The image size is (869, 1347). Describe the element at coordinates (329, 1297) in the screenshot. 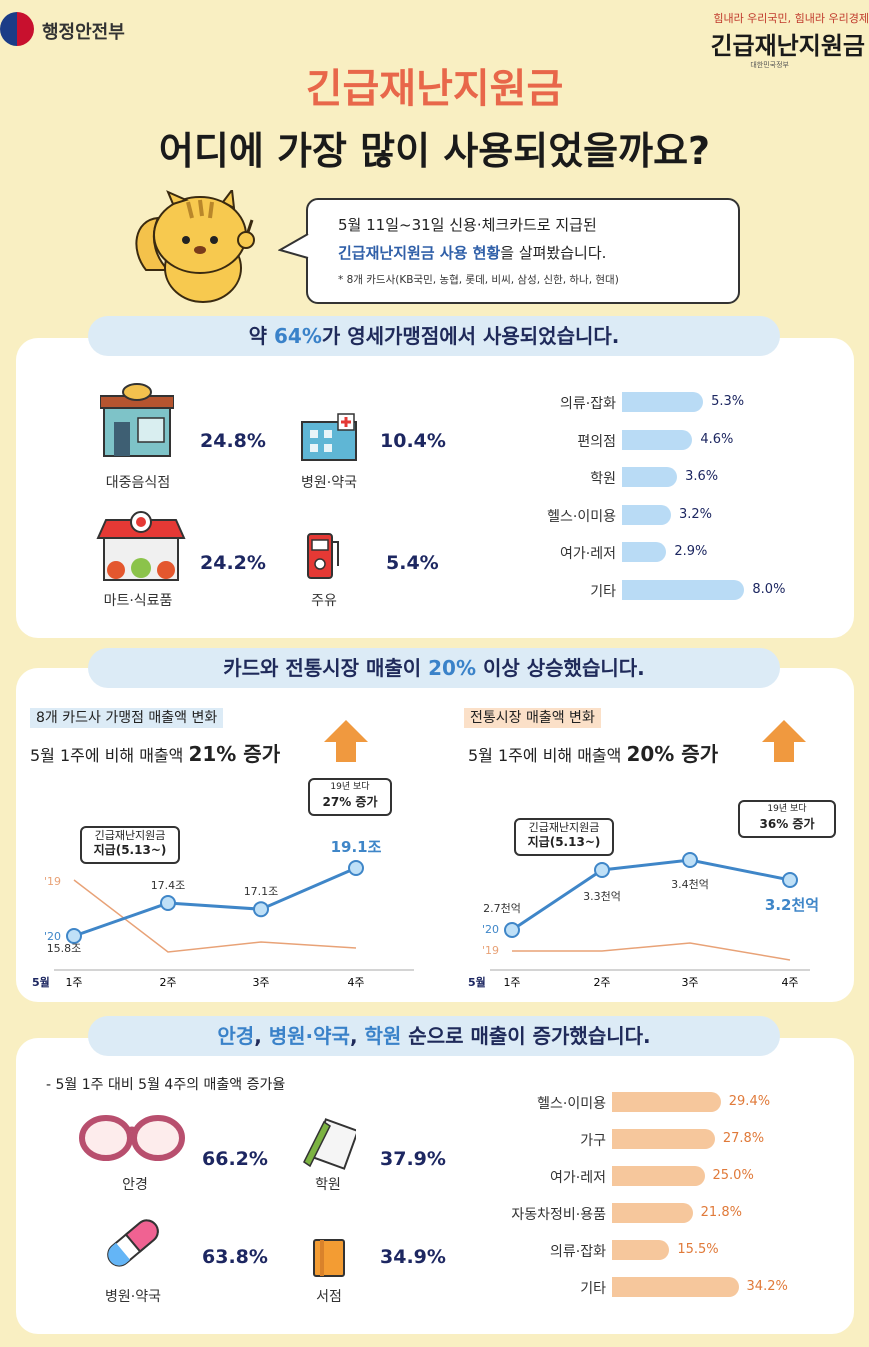

I see `bookstore-label: 서점` at that location.